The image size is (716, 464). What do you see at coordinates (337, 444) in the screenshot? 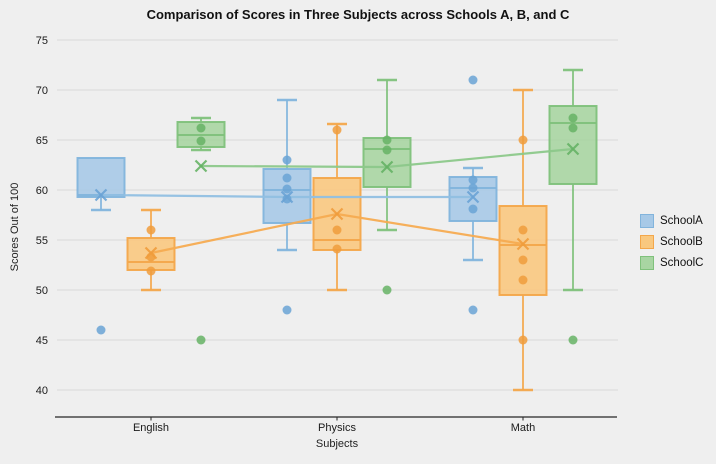
I see `x-axis-title: Subjects` at bounding box center [337, 444].